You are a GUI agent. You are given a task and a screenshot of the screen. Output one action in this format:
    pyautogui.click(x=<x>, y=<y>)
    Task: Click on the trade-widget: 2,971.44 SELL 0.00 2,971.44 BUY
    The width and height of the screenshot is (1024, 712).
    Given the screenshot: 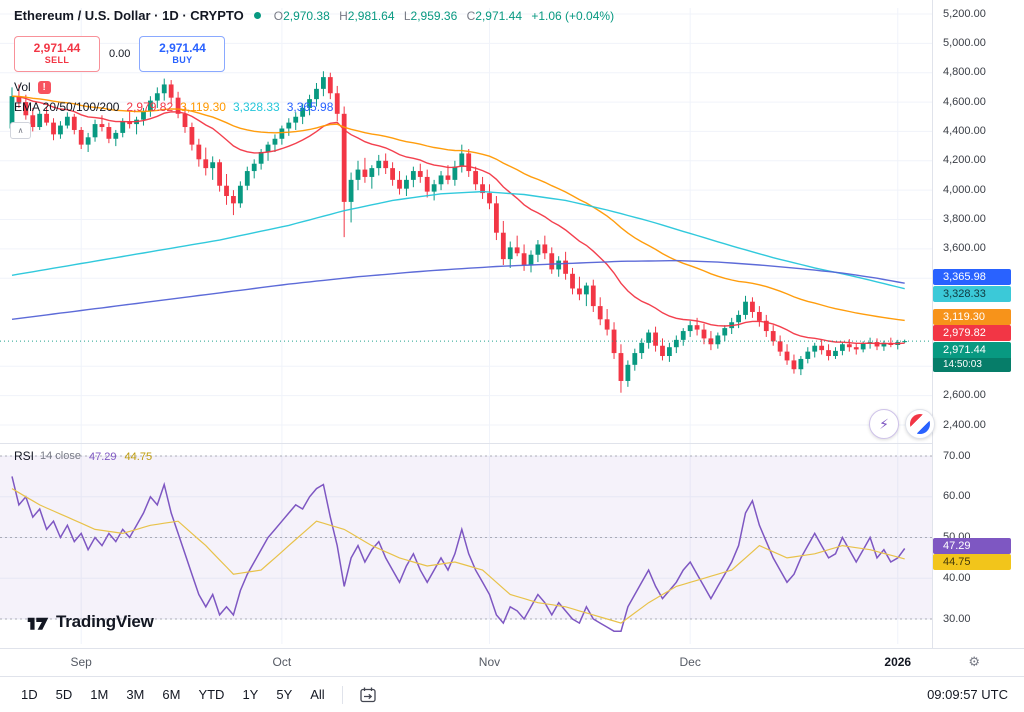 What is the action you would take?
    pyautogui.click(x=120, y=54)
    